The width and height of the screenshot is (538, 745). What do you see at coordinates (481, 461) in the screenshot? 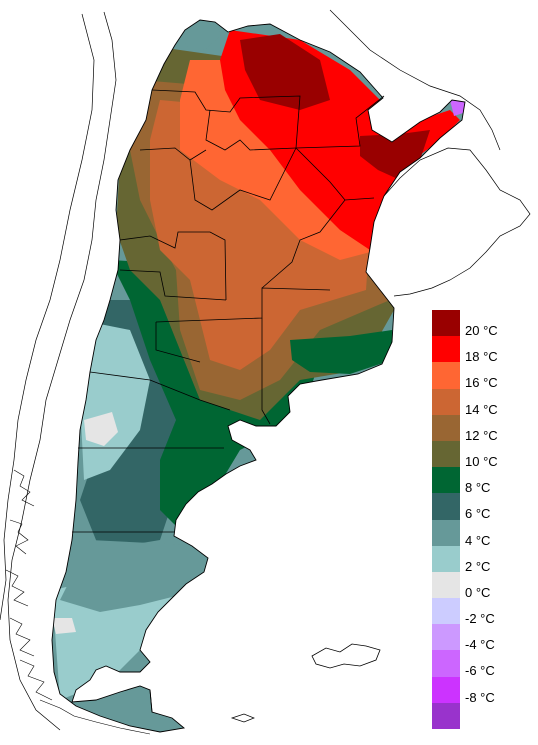
I see `legend-label: 10 °C` at bounding box center [481, 461].